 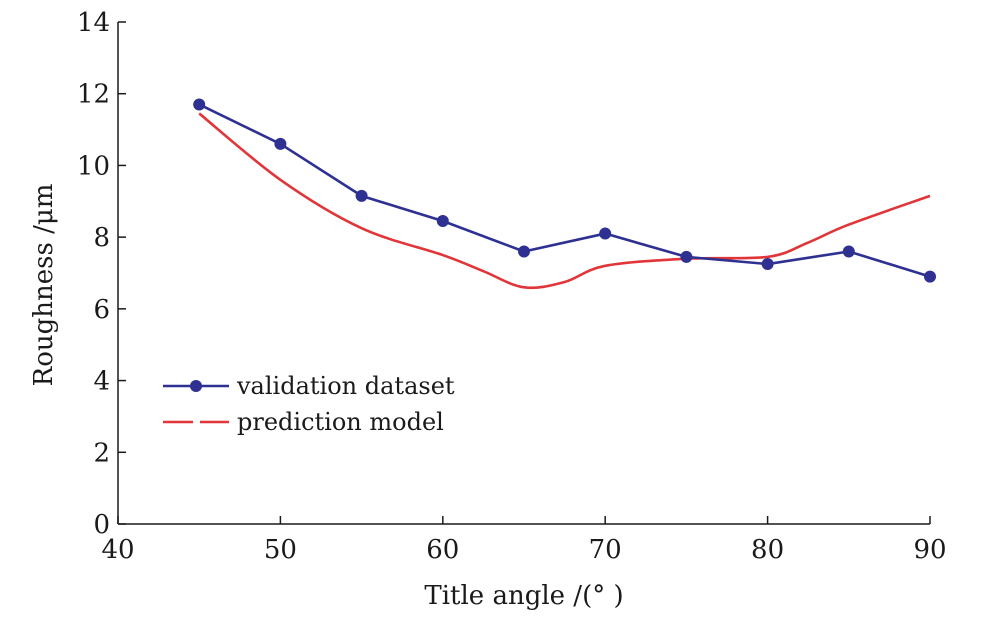 I want to click on y-tick-label: 8, so click(x=101, y=238).